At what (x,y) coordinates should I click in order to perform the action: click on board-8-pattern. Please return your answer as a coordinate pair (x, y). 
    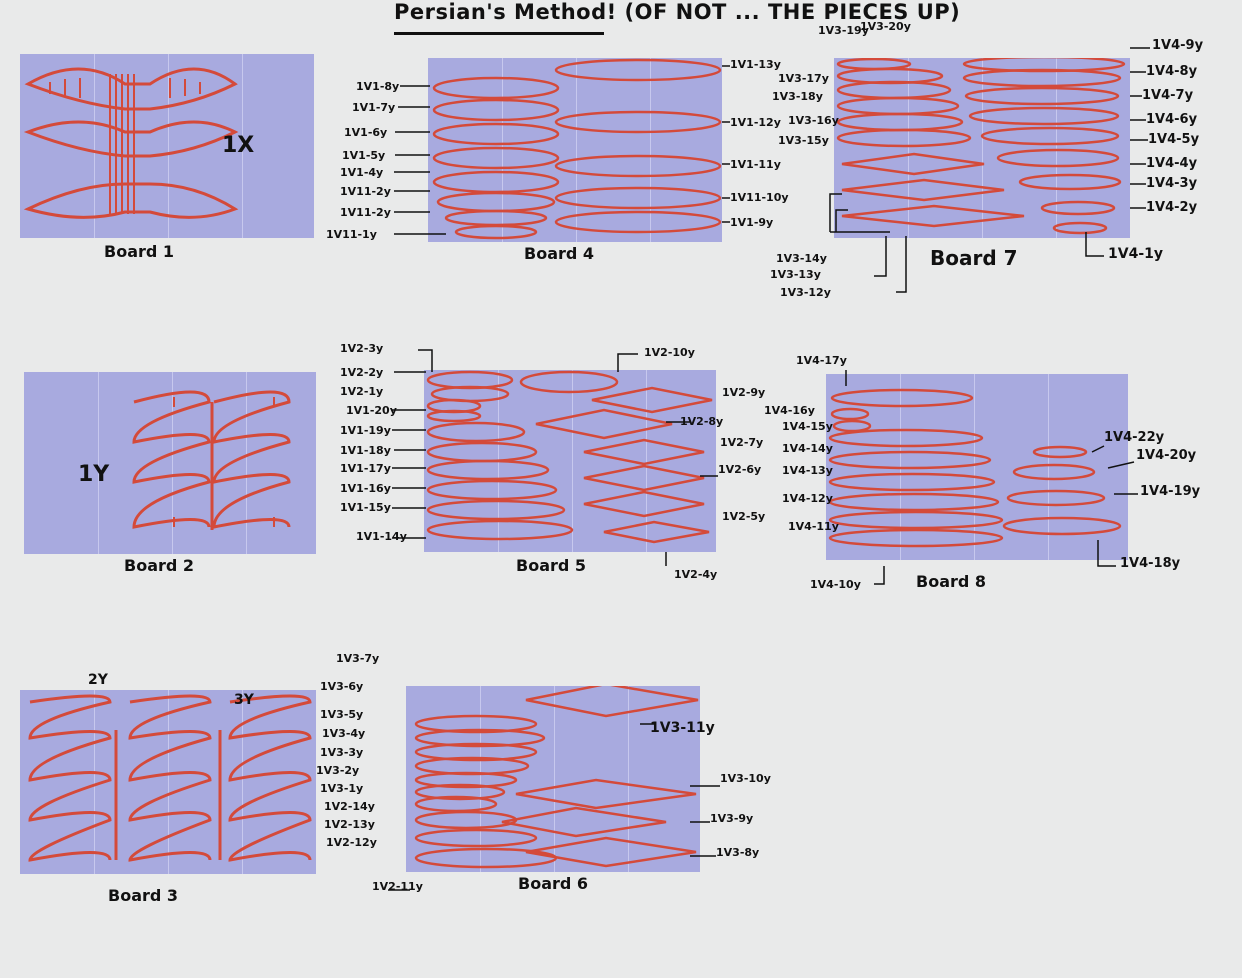
    Looking at the image, I should click on (975, 468).